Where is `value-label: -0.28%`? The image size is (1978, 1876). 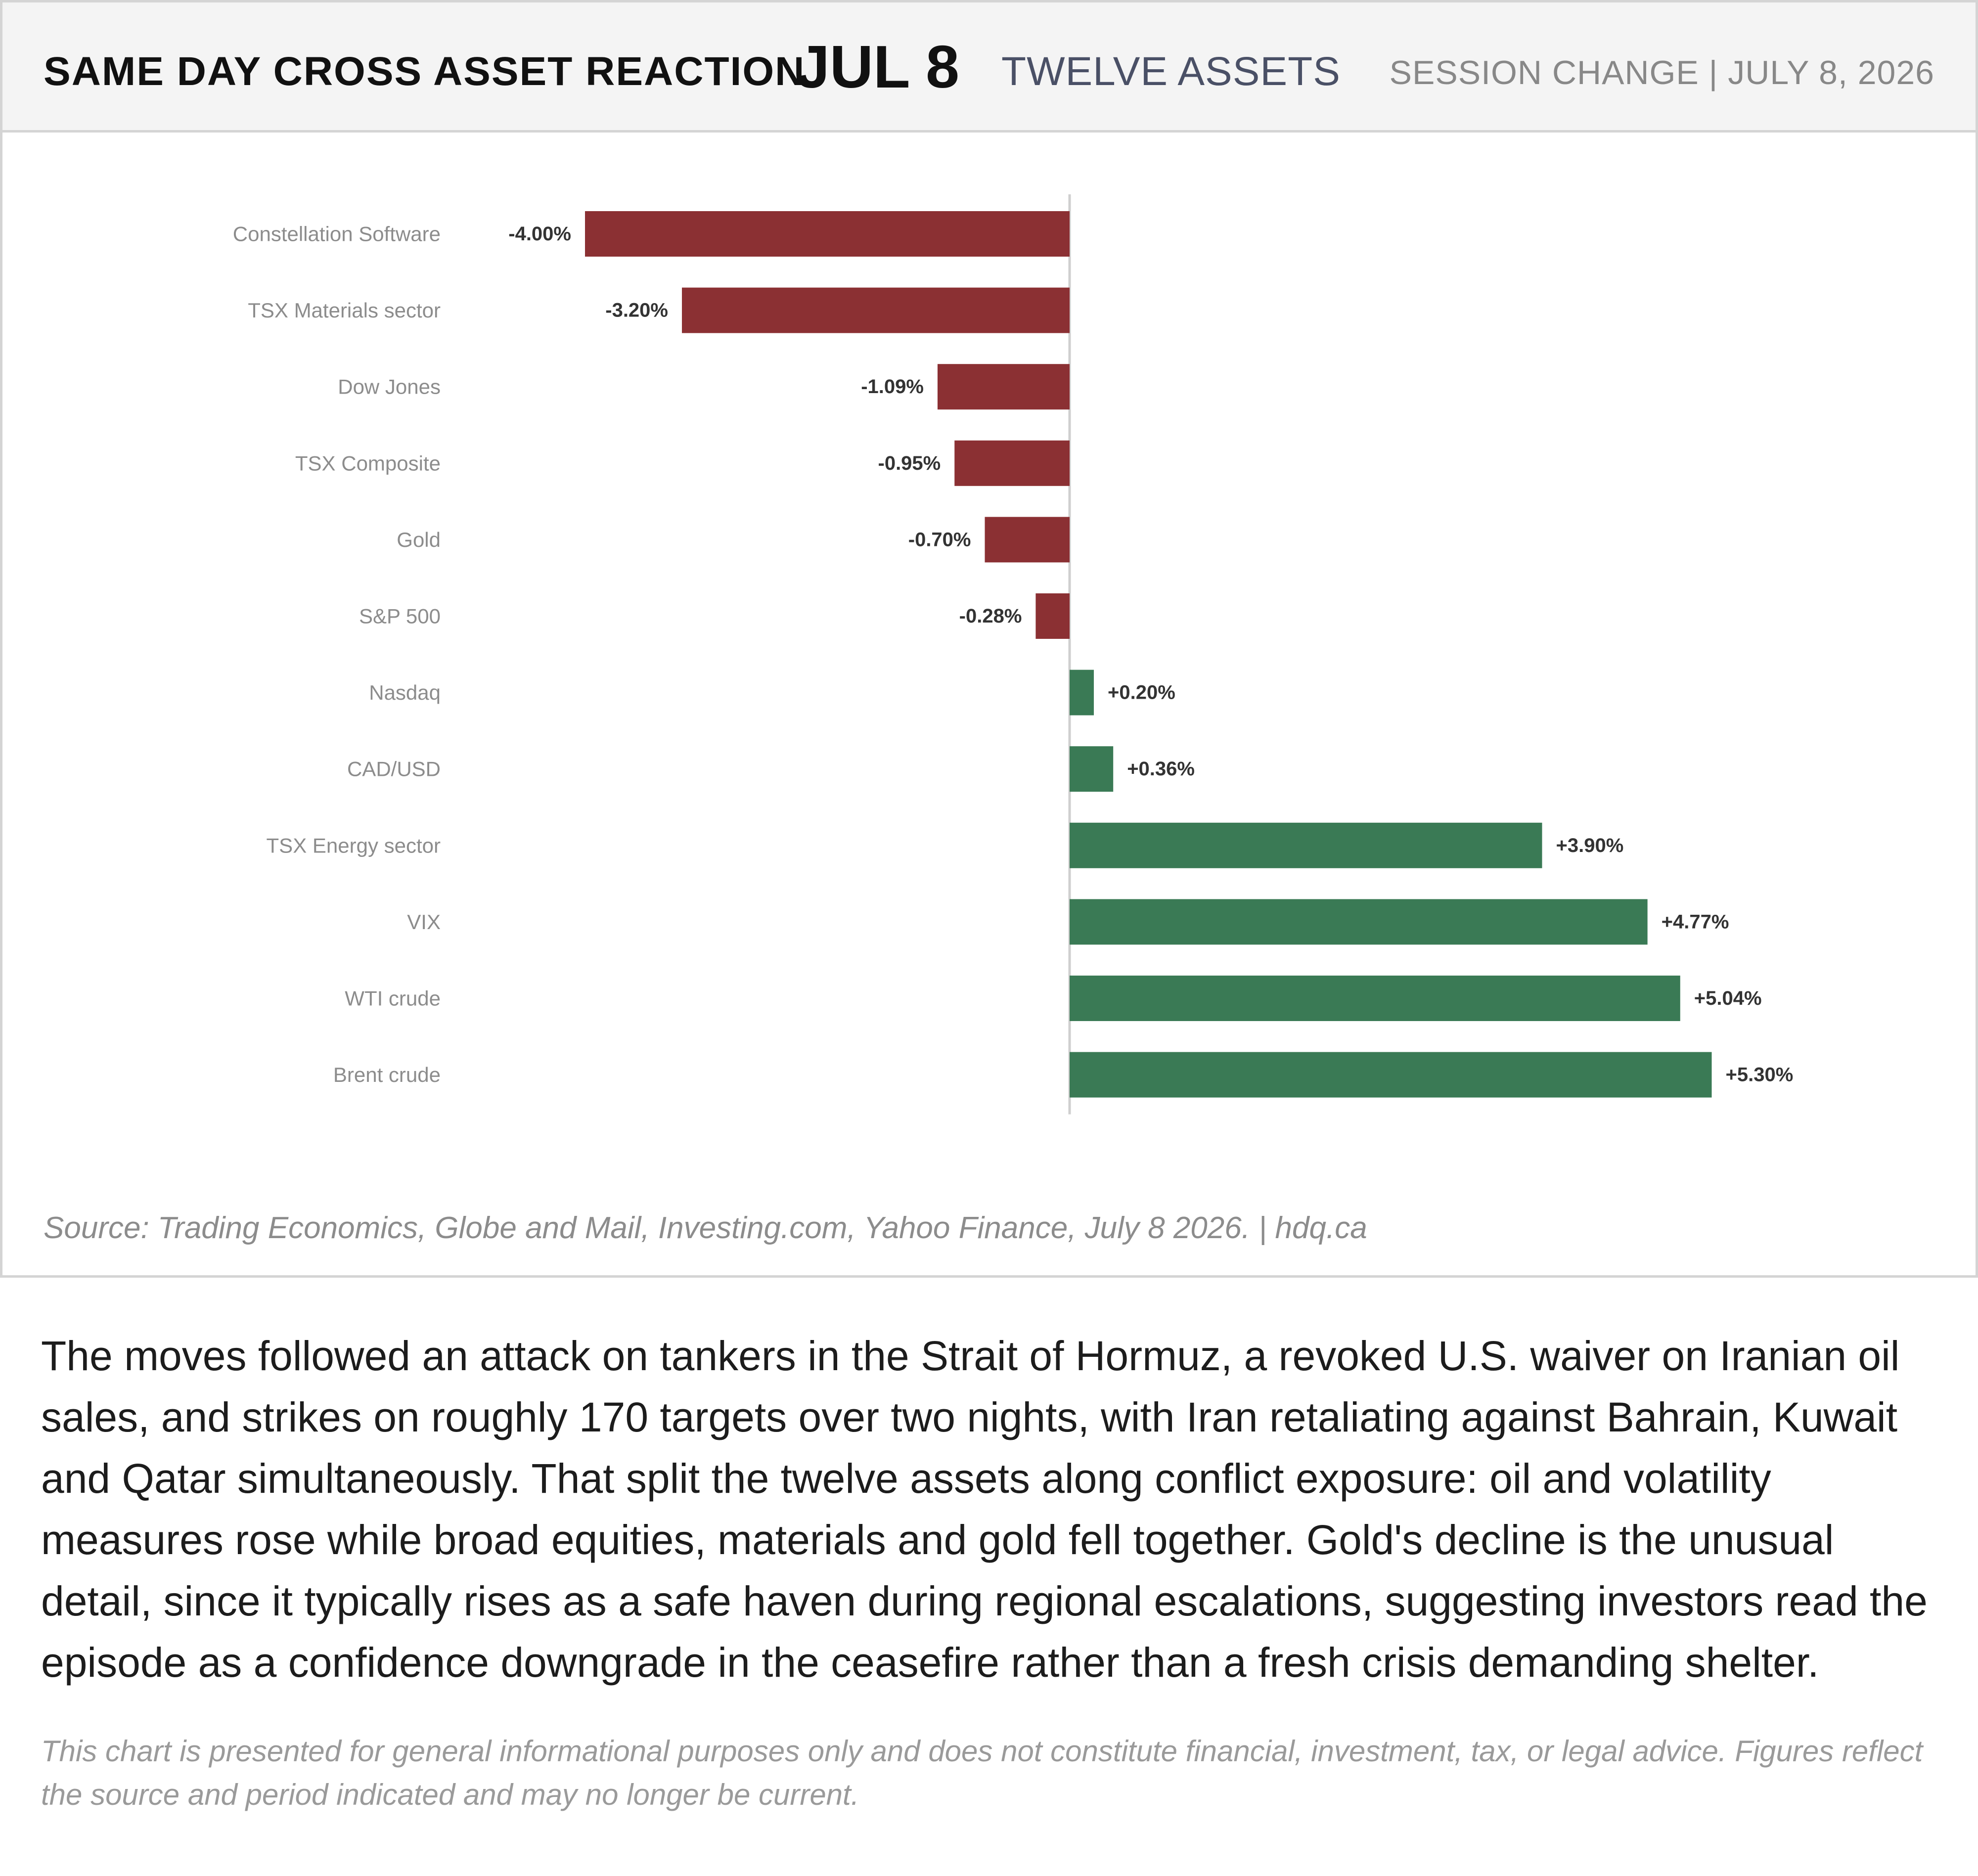 value-label: -0.28% is located at coordinates (990, 616).